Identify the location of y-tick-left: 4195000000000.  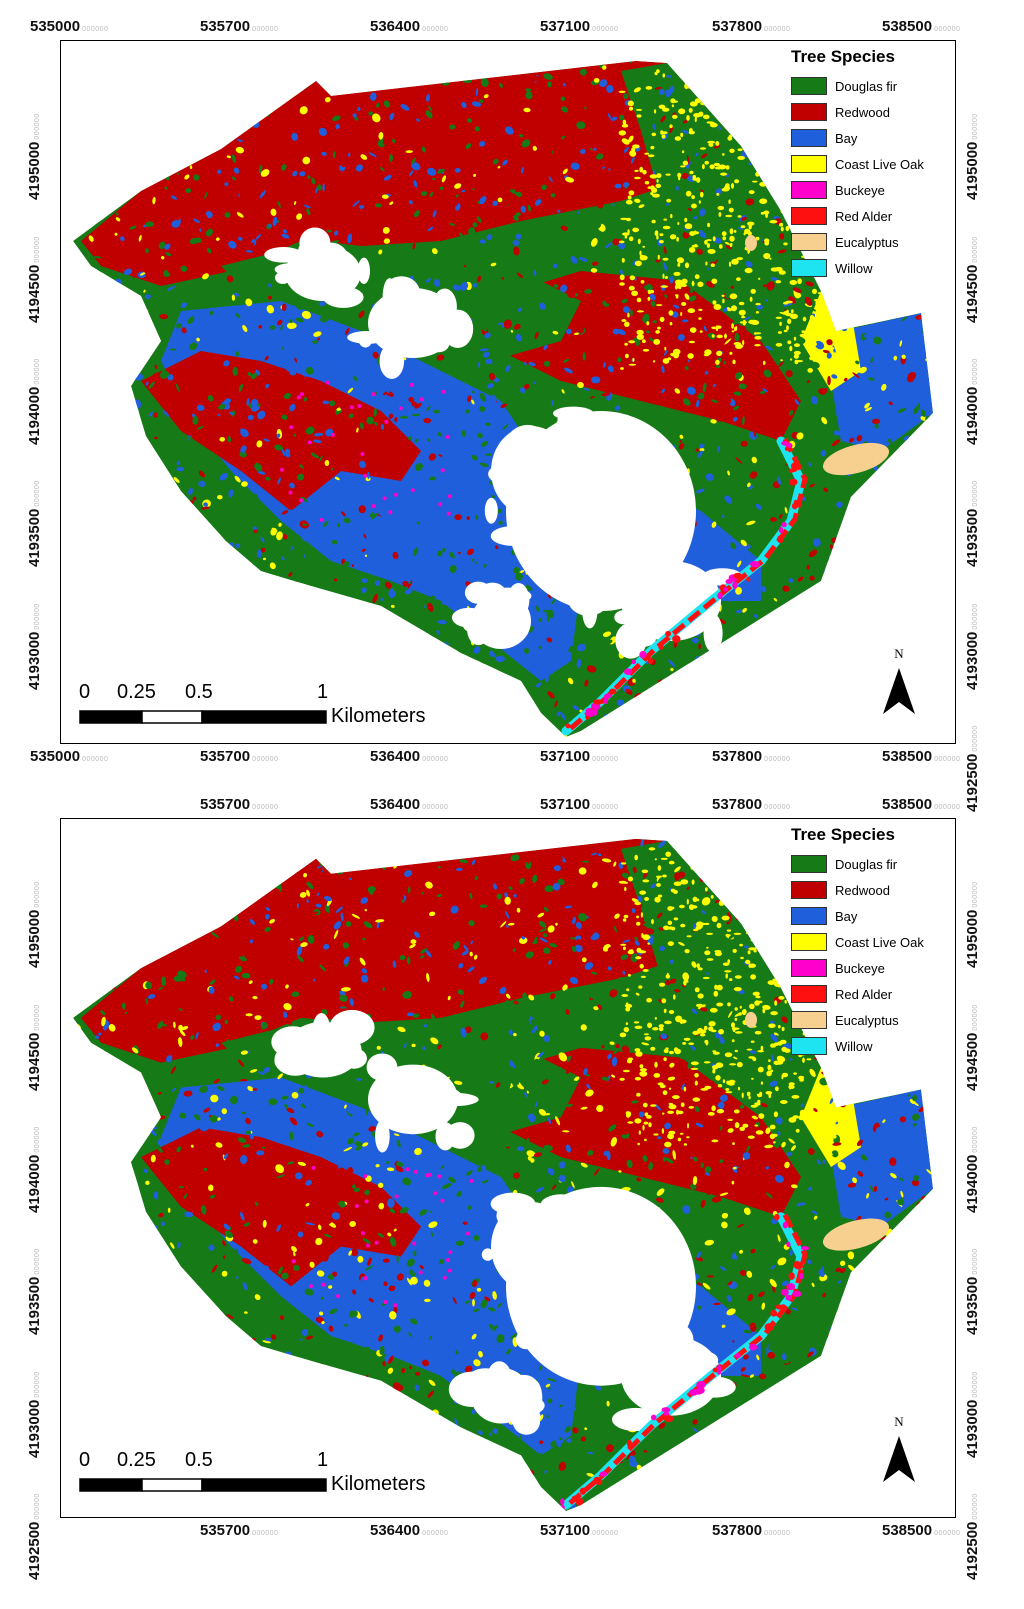
(34, 924).